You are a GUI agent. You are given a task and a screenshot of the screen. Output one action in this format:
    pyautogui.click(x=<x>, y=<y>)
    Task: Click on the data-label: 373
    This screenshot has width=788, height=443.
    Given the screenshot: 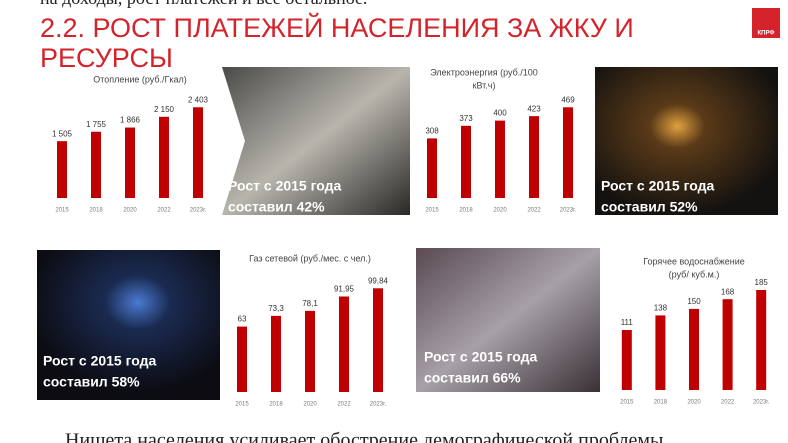 What is the action you would take?
    pyautogui.click(x=466, y=118)
    